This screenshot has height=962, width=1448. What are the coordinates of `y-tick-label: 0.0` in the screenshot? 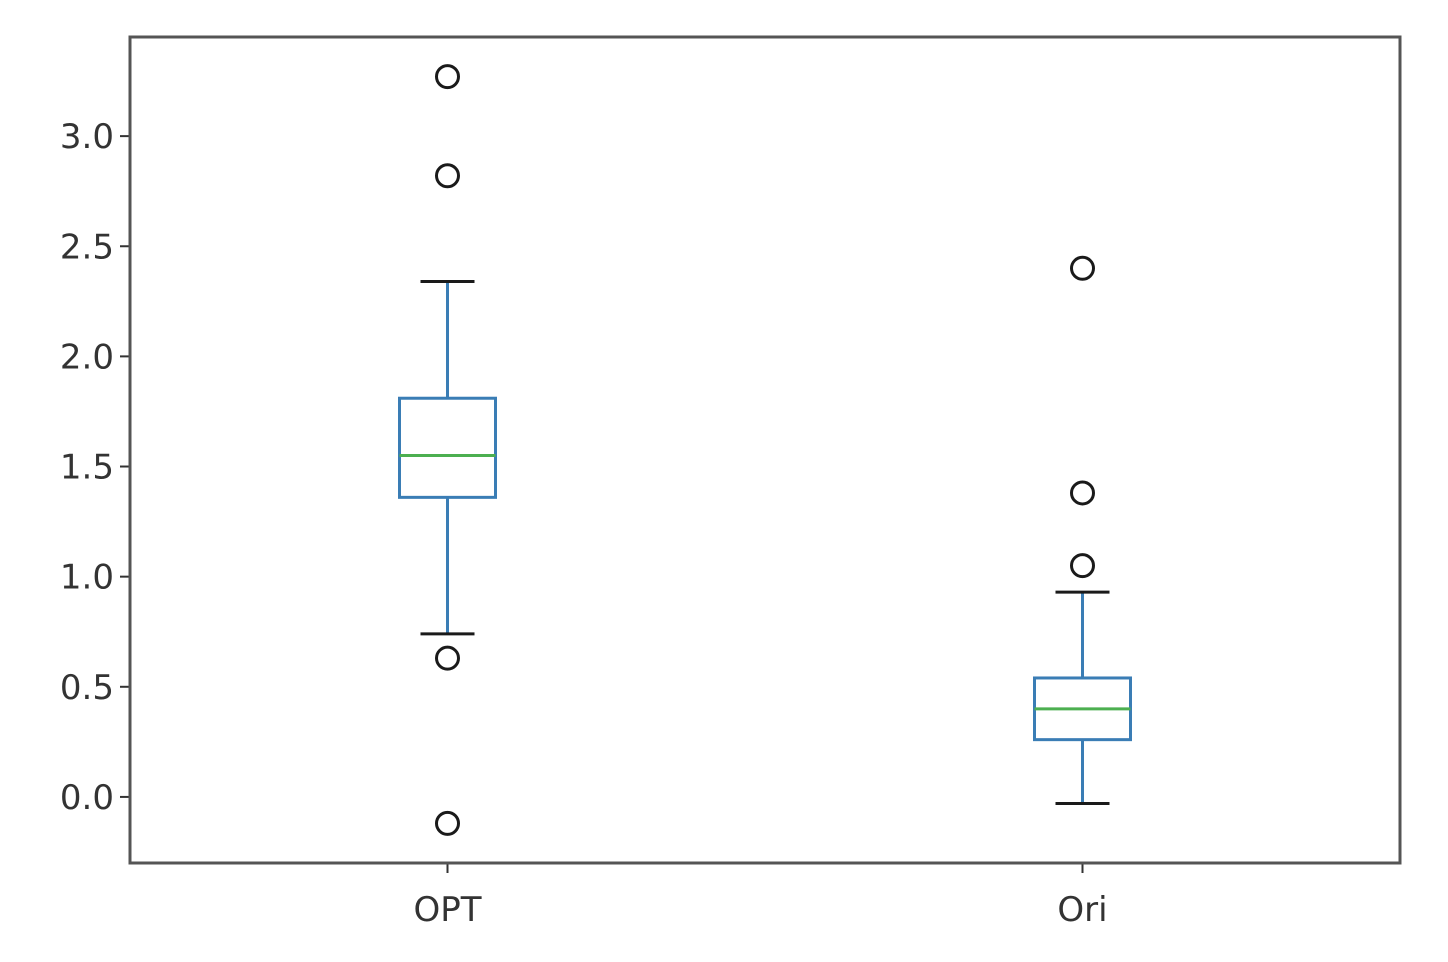 It's located at (87, 798).